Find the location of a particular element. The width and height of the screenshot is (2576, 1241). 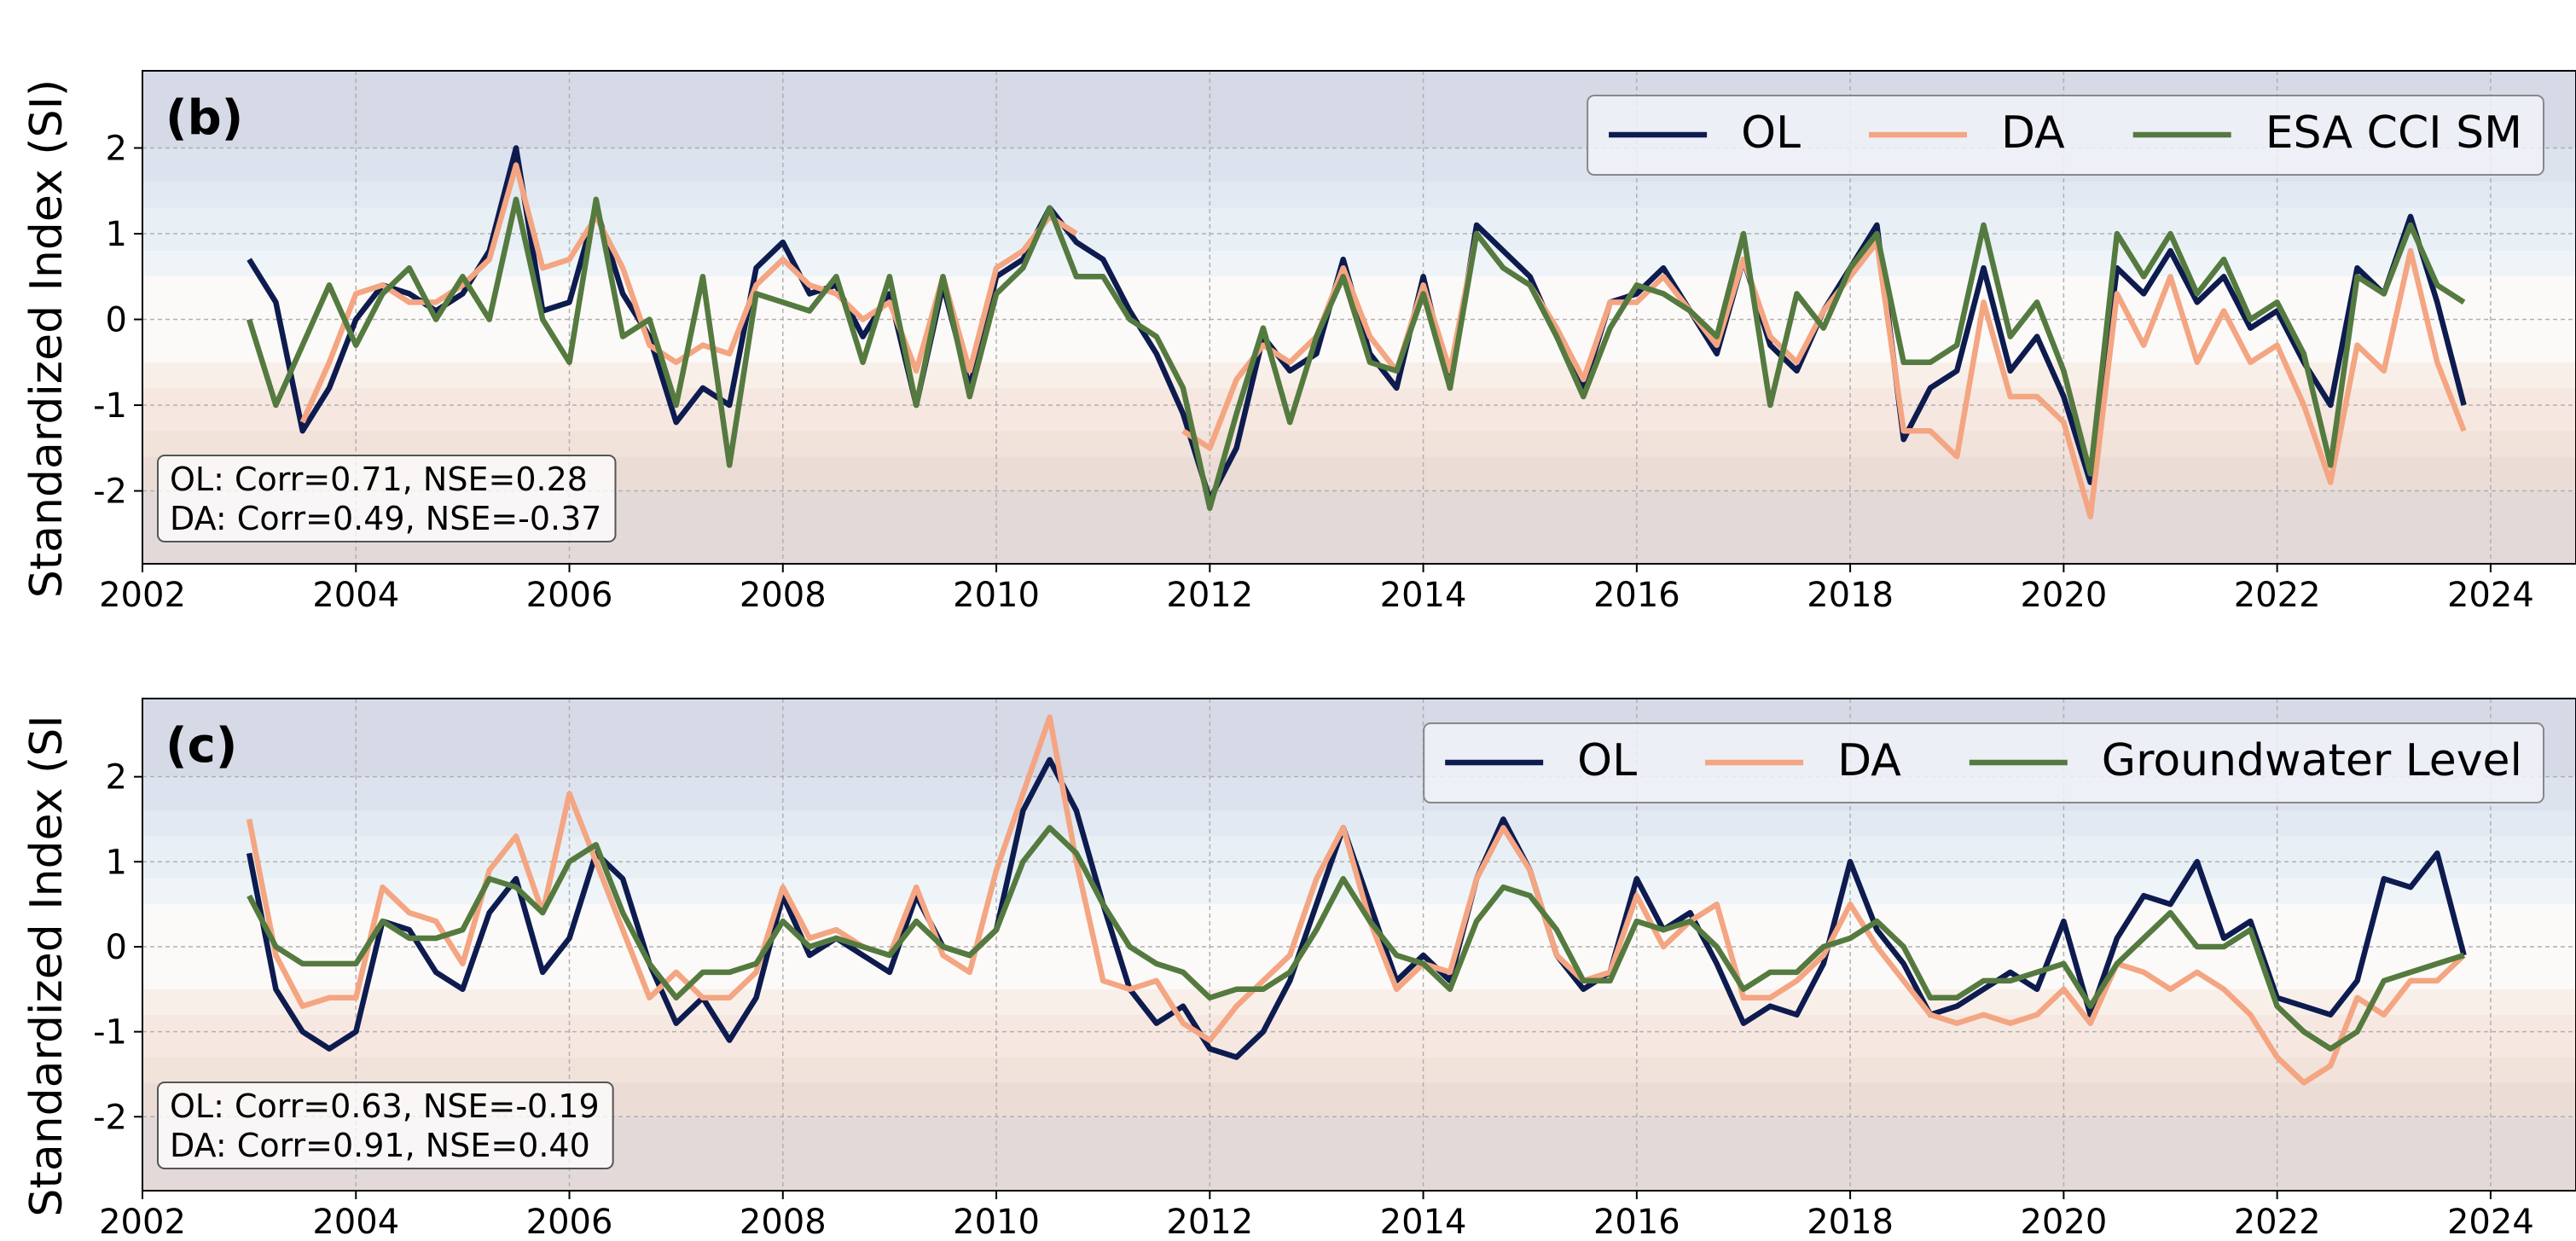

stats-text: DA: Corr=0.91, NSE=0.40 is located at coordinates (380, 1145).